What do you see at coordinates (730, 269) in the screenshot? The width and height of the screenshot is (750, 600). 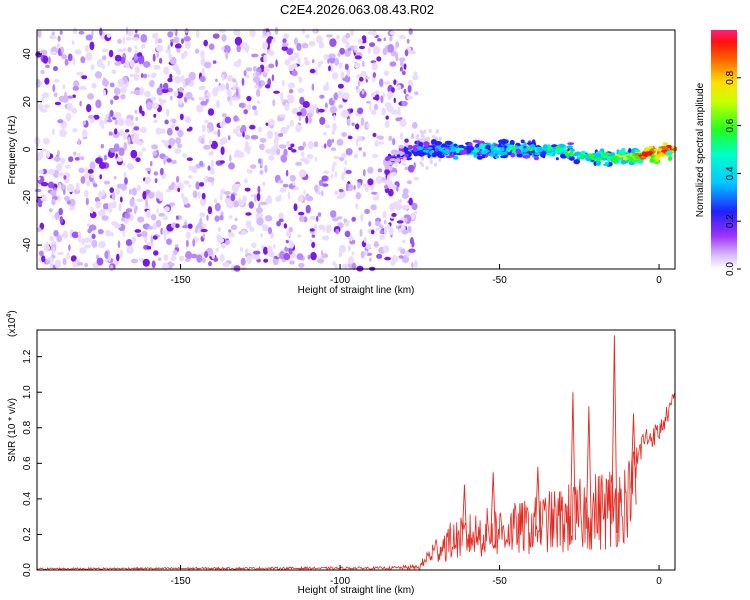 I see `colorbar-tick-label: 0.0` at bounding box center [730, 269].